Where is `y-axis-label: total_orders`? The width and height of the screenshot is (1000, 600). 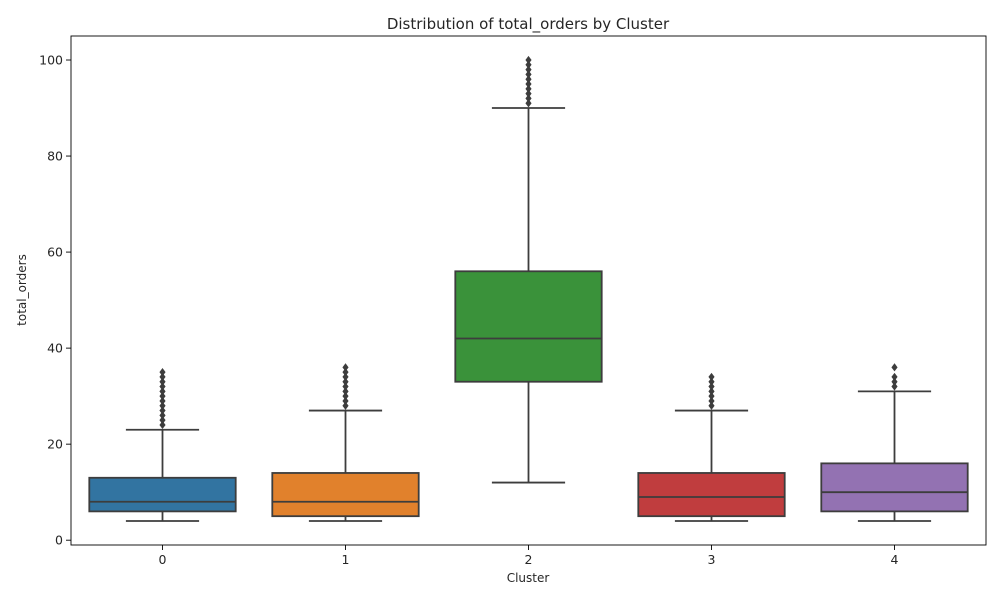 y-axis-label: total_orders is located at coordinates (22, 290).